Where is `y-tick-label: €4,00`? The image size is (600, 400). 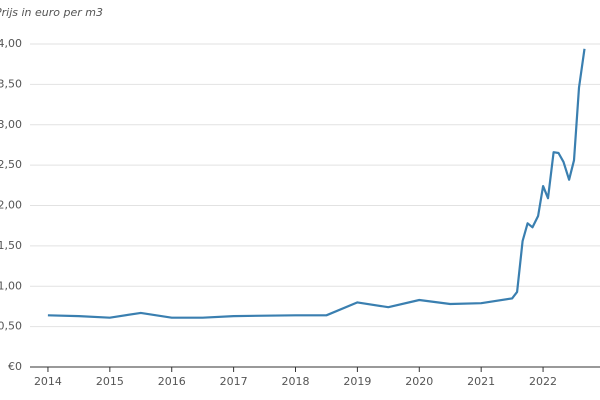 y-tick-label: €4,00 is located at coordinates (11, 43).